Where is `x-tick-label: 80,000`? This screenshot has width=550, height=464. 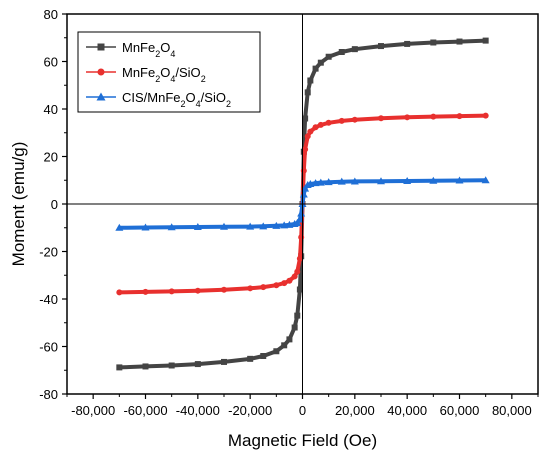
x-tick-label: 80,000 is located at coordinates (512, 410).